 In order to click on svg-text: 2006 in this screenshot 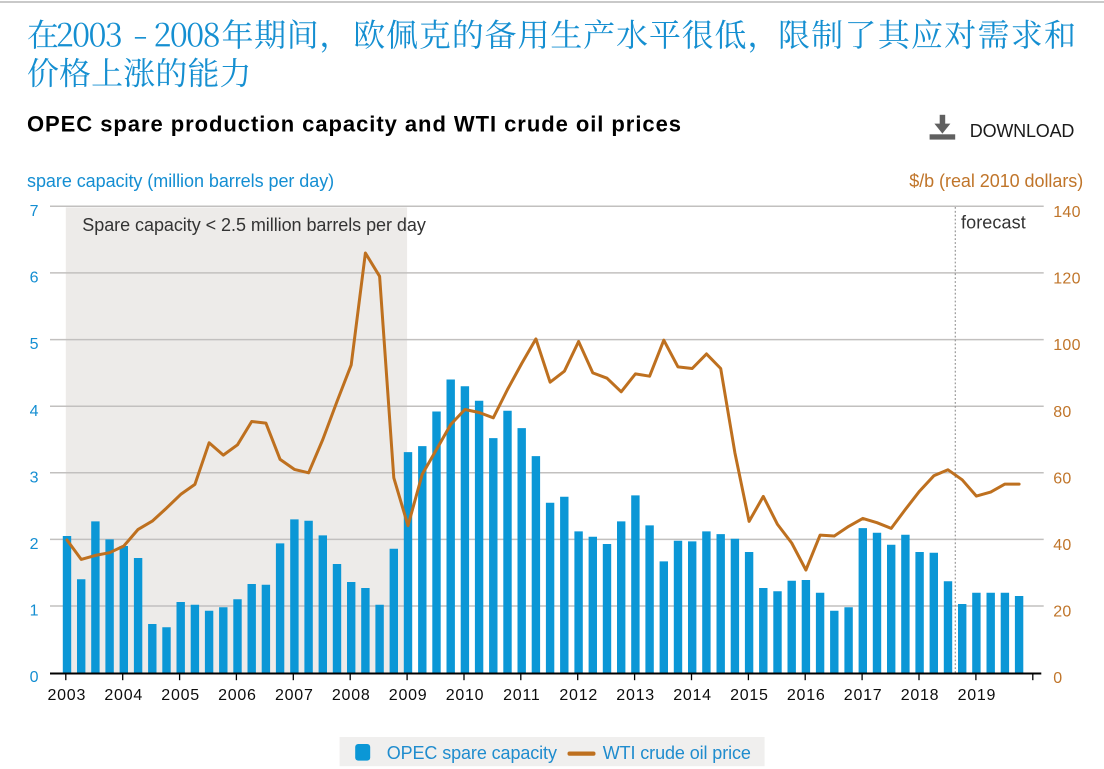, I will do `click(237, 695)`.